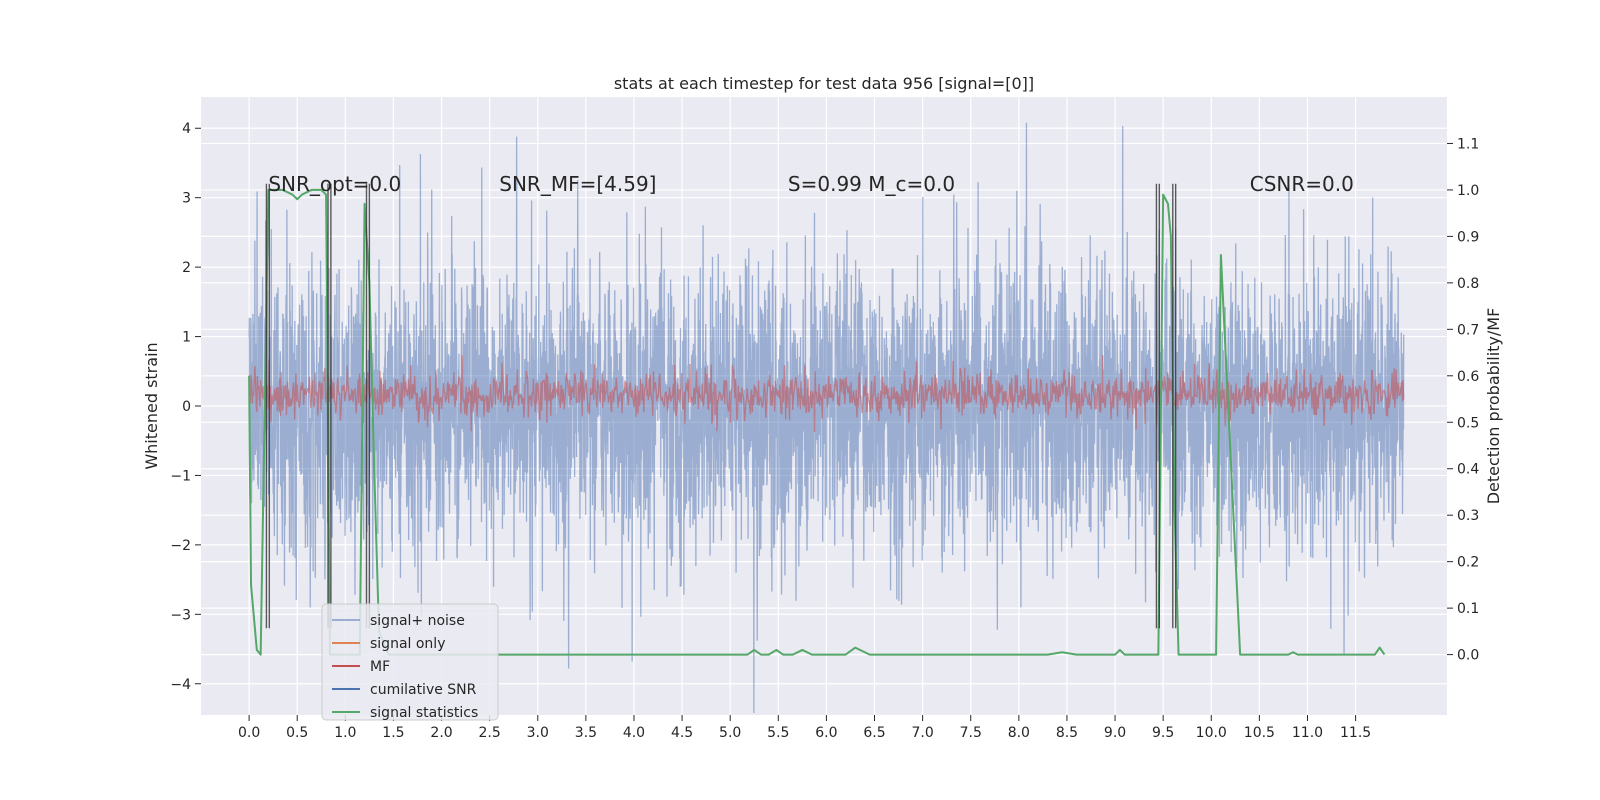  Describe the element at coordinates (1468, 470) in the screenshot. I see `y2-tick-label: 0.4` at that location.